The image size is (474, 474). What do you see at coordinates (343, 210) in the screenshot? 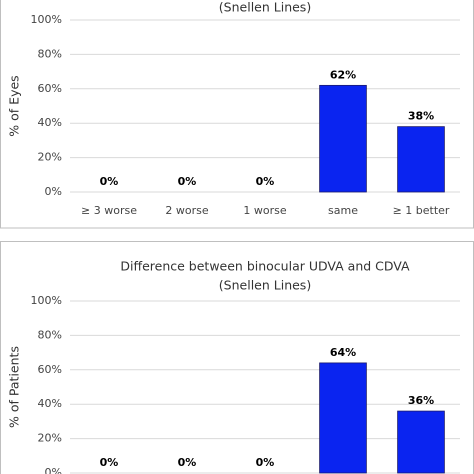
I see `x-tick-label: same` at bounding box center [343, 210].